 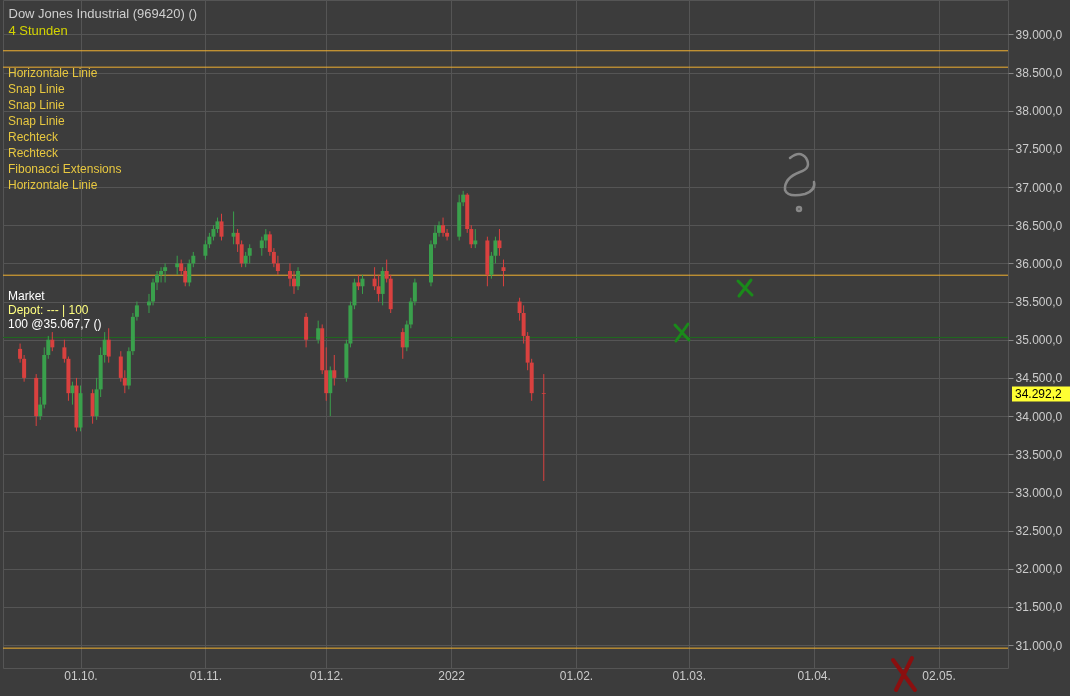 What do you see at coordinates (1039, 393) in the screenshot?
I see `text: 34.292,2` at bounding box center [1039, 393].